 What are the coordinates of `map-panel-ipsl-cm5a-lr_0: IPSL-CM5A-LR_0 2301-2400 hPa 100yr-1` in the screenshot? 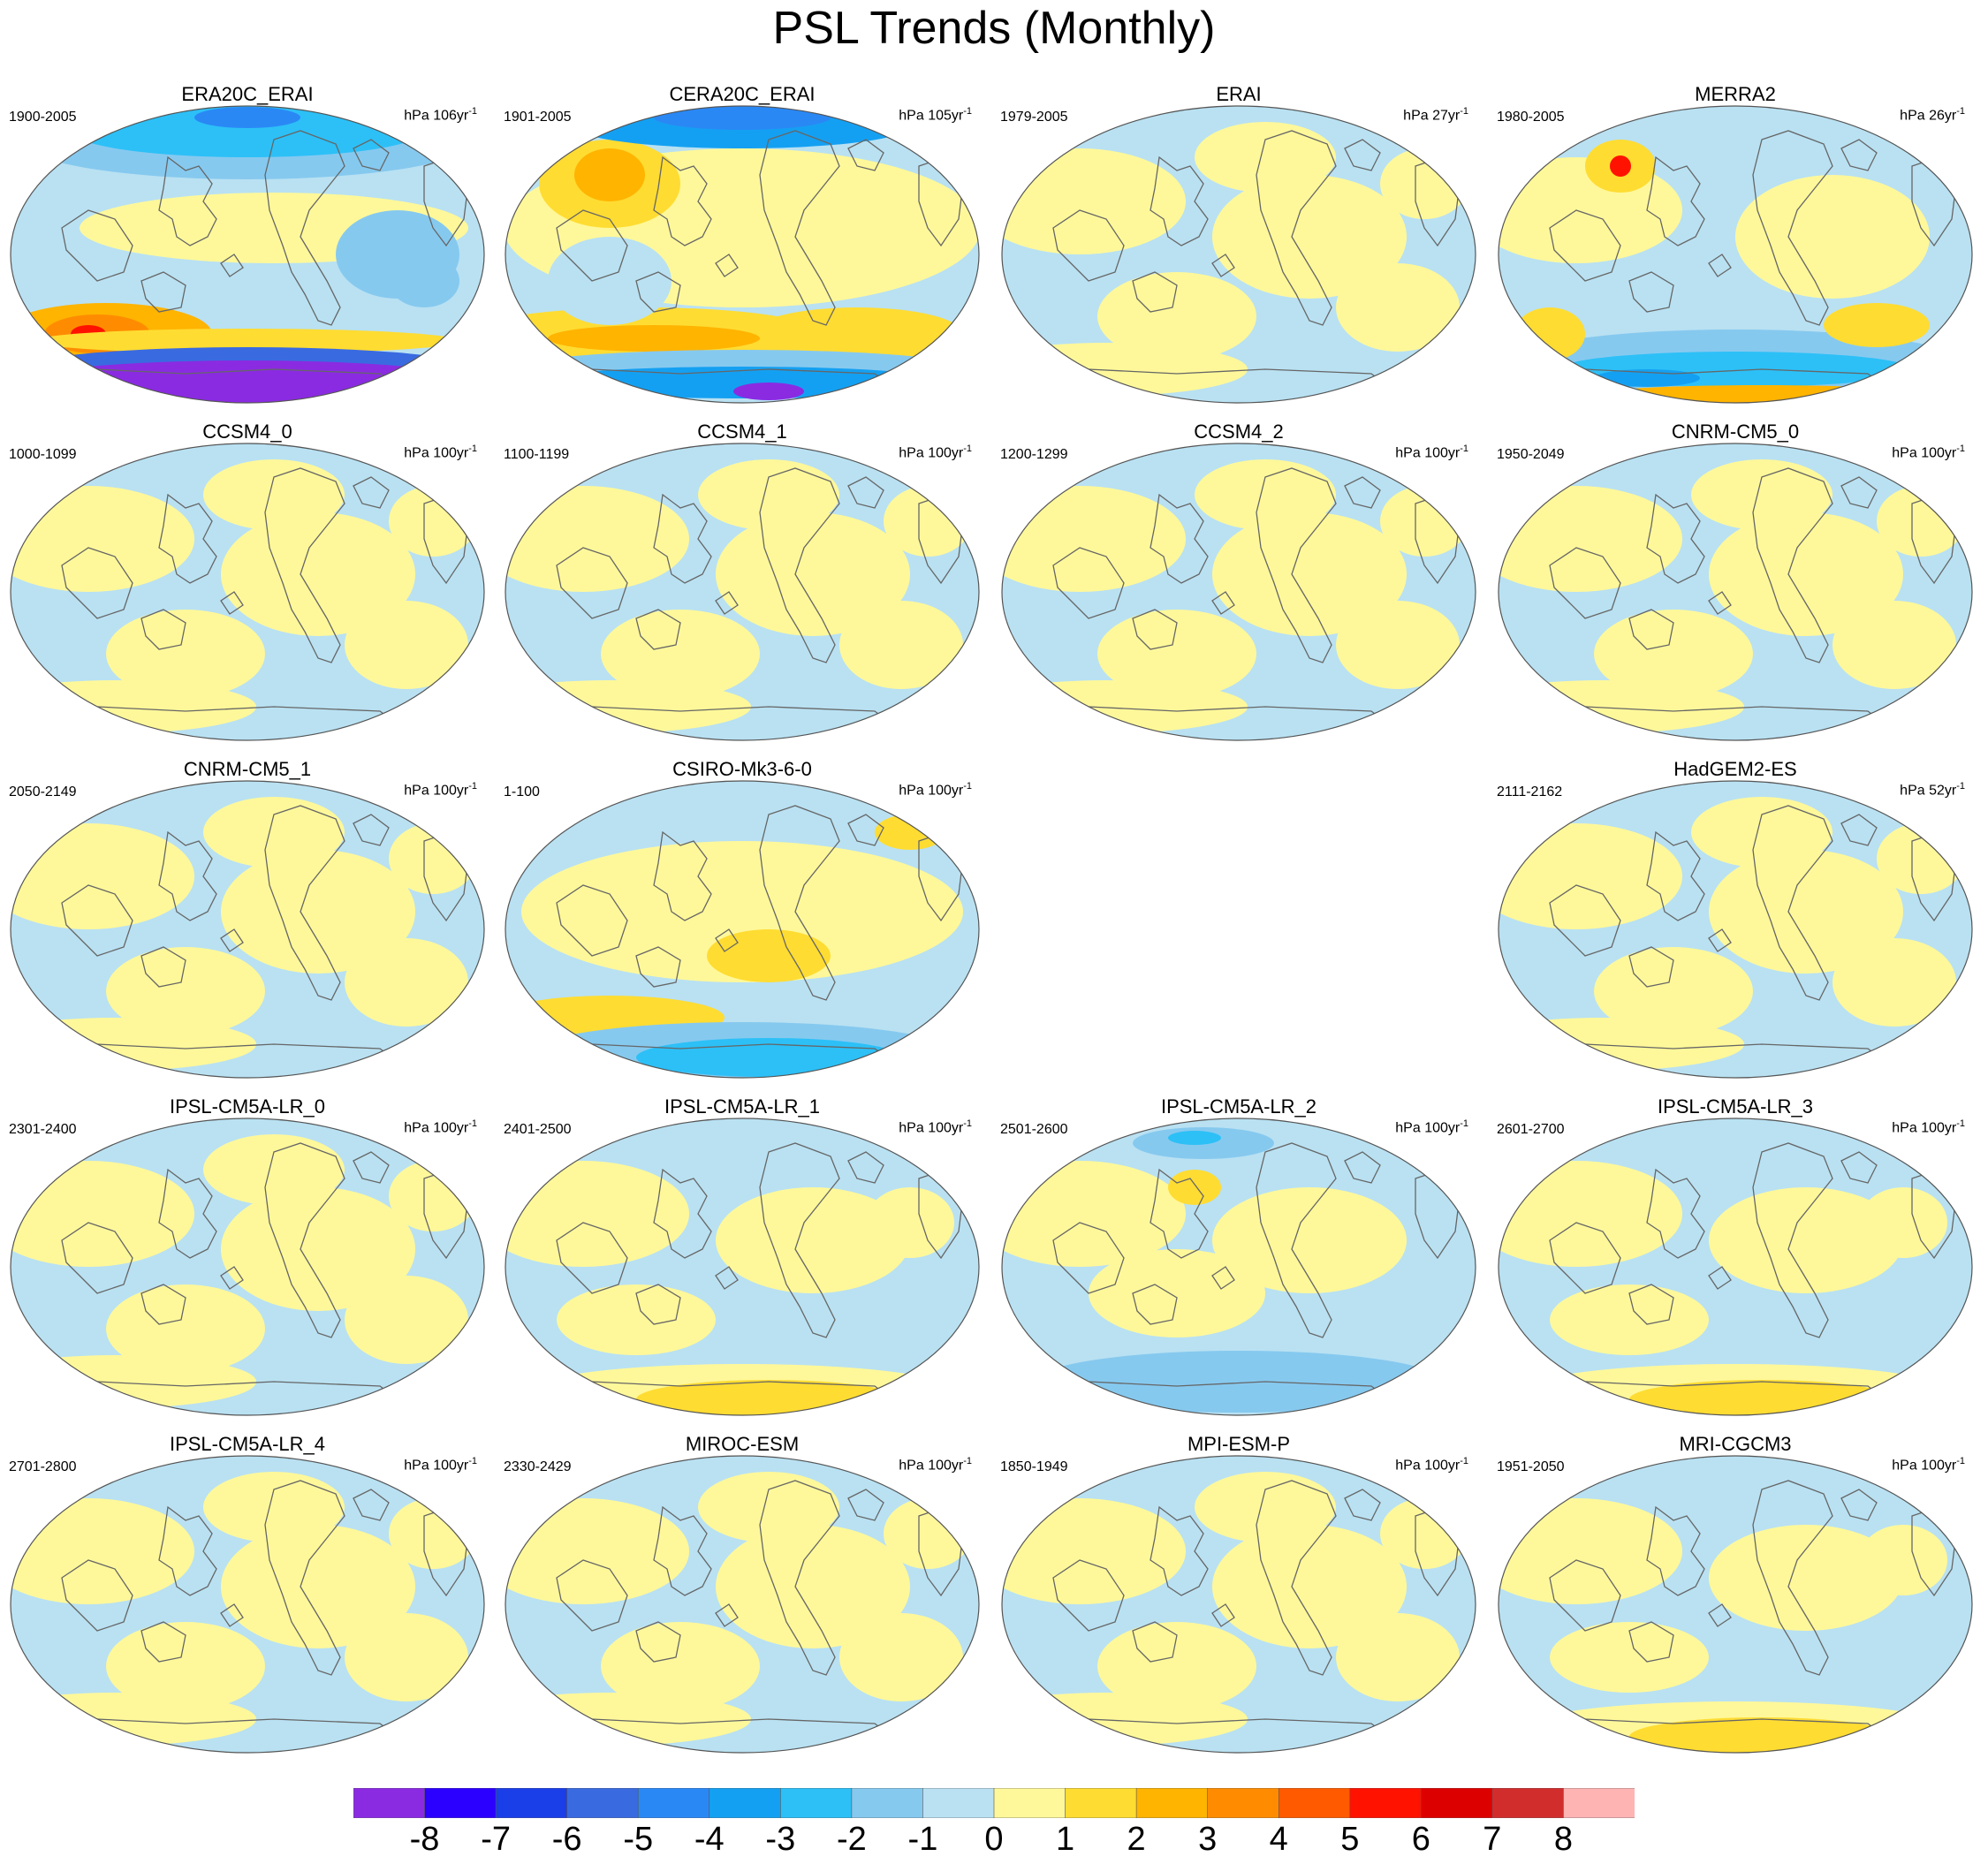 It's located at (247, 1263).